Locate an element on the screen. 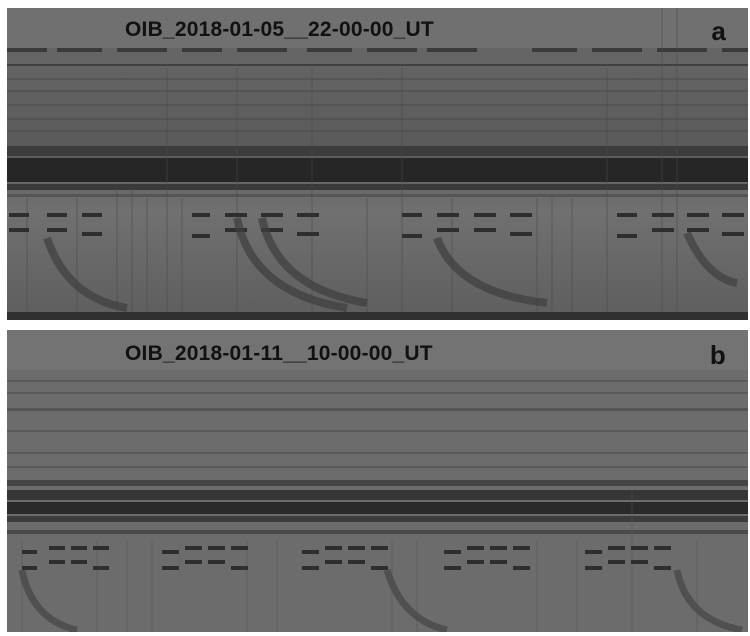  panel-b-letter: b is located at coordinates (717, 355).